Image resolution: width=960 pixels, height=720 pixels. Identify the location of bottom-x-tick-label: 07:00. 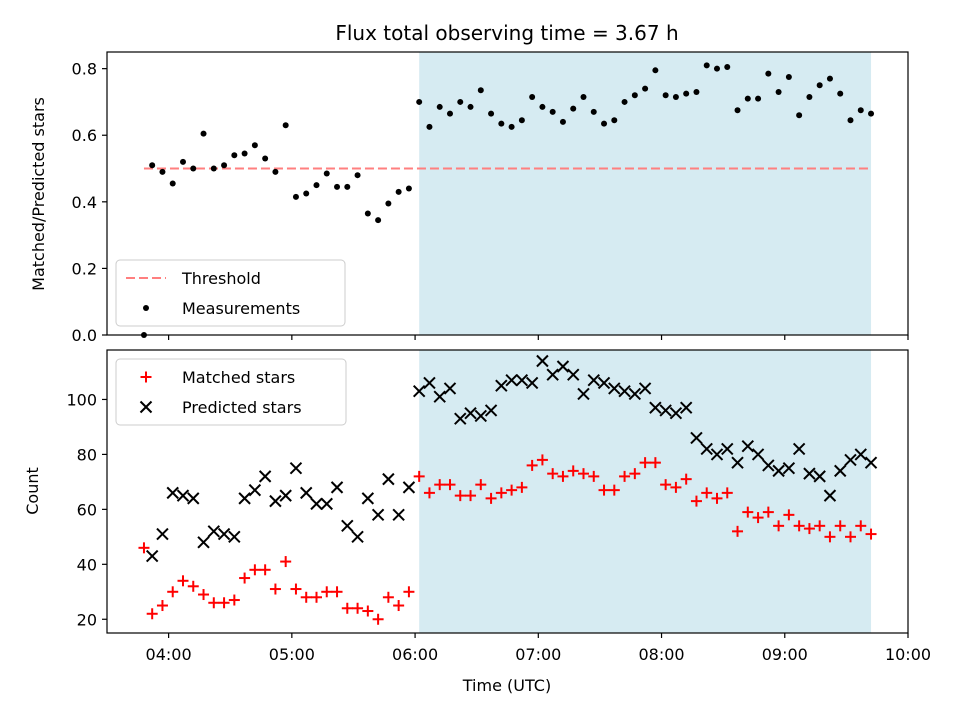
(538, 654).